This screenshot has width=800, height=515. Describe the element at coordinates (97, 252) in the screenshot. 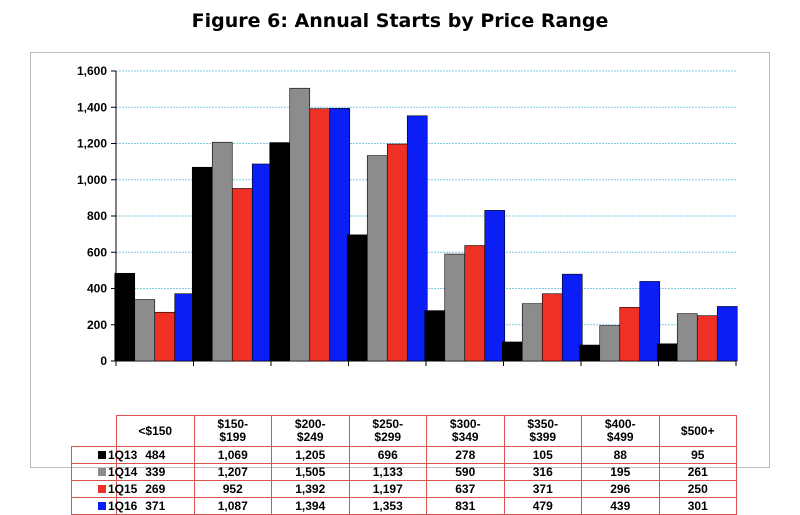

I see `y-tick-label: 600` at that location.